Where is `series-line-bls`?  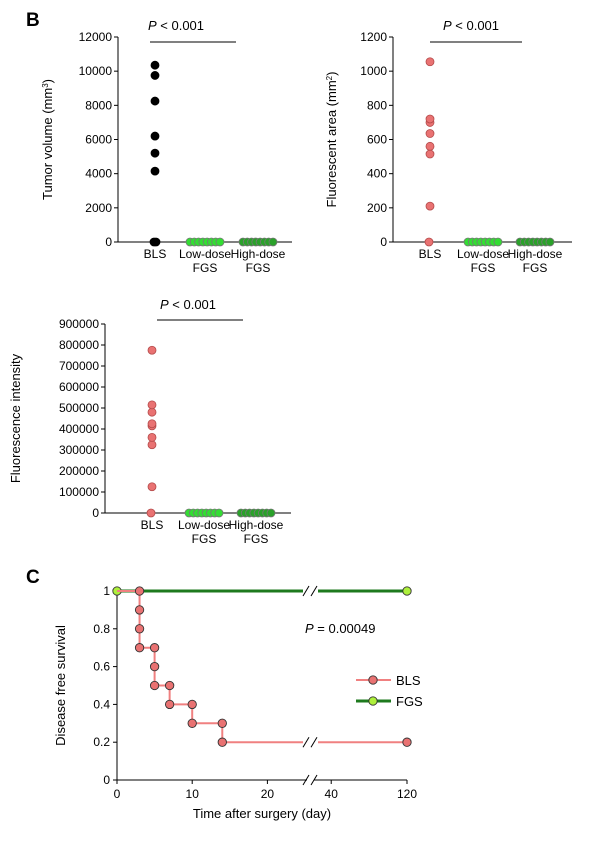
series-line-bls is located at coordinates (210, 667).